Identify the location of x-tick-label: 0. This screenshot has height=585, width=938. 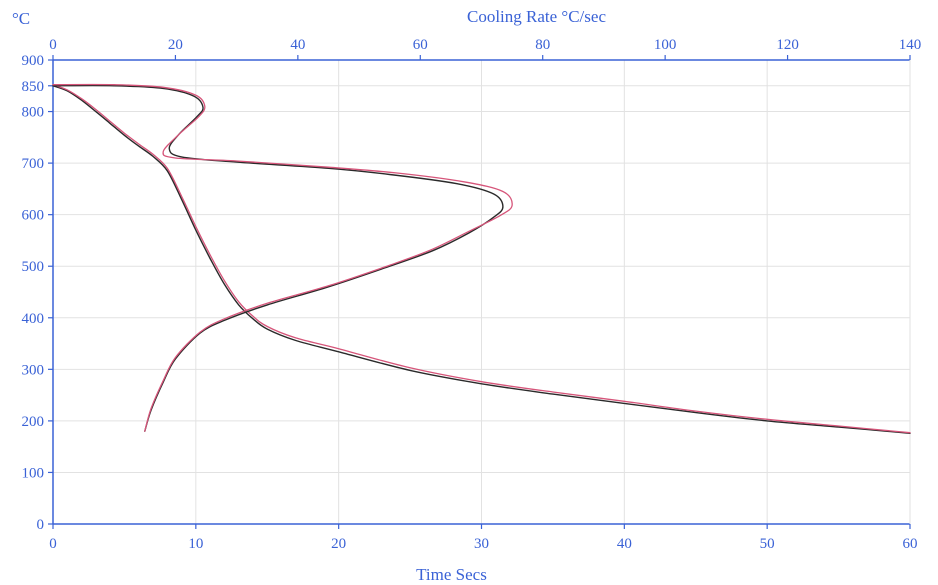
(53, 544).